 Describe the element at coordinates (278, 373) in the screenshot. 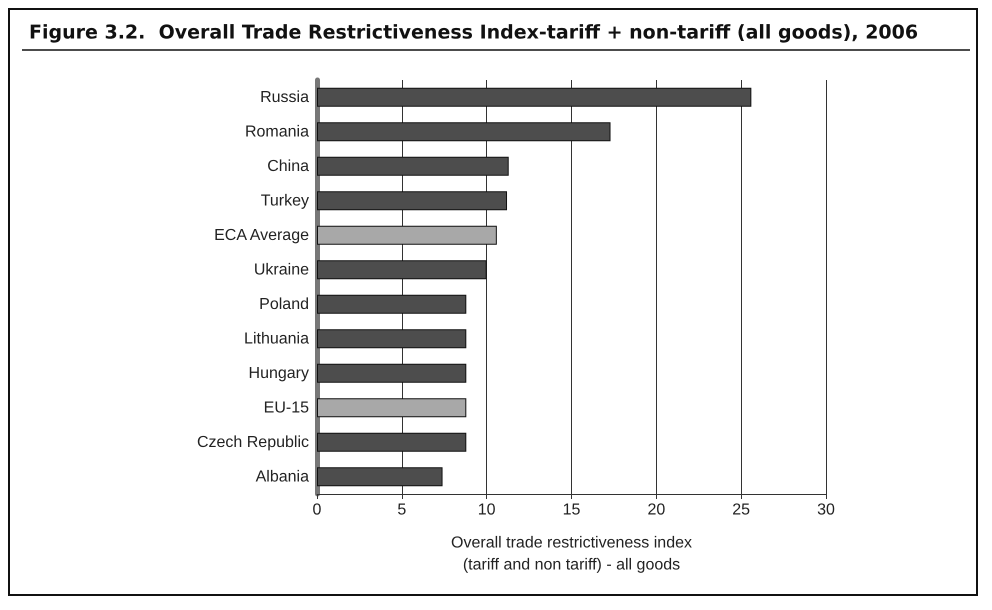

I see `y-tick-label: Hungary` at that location.